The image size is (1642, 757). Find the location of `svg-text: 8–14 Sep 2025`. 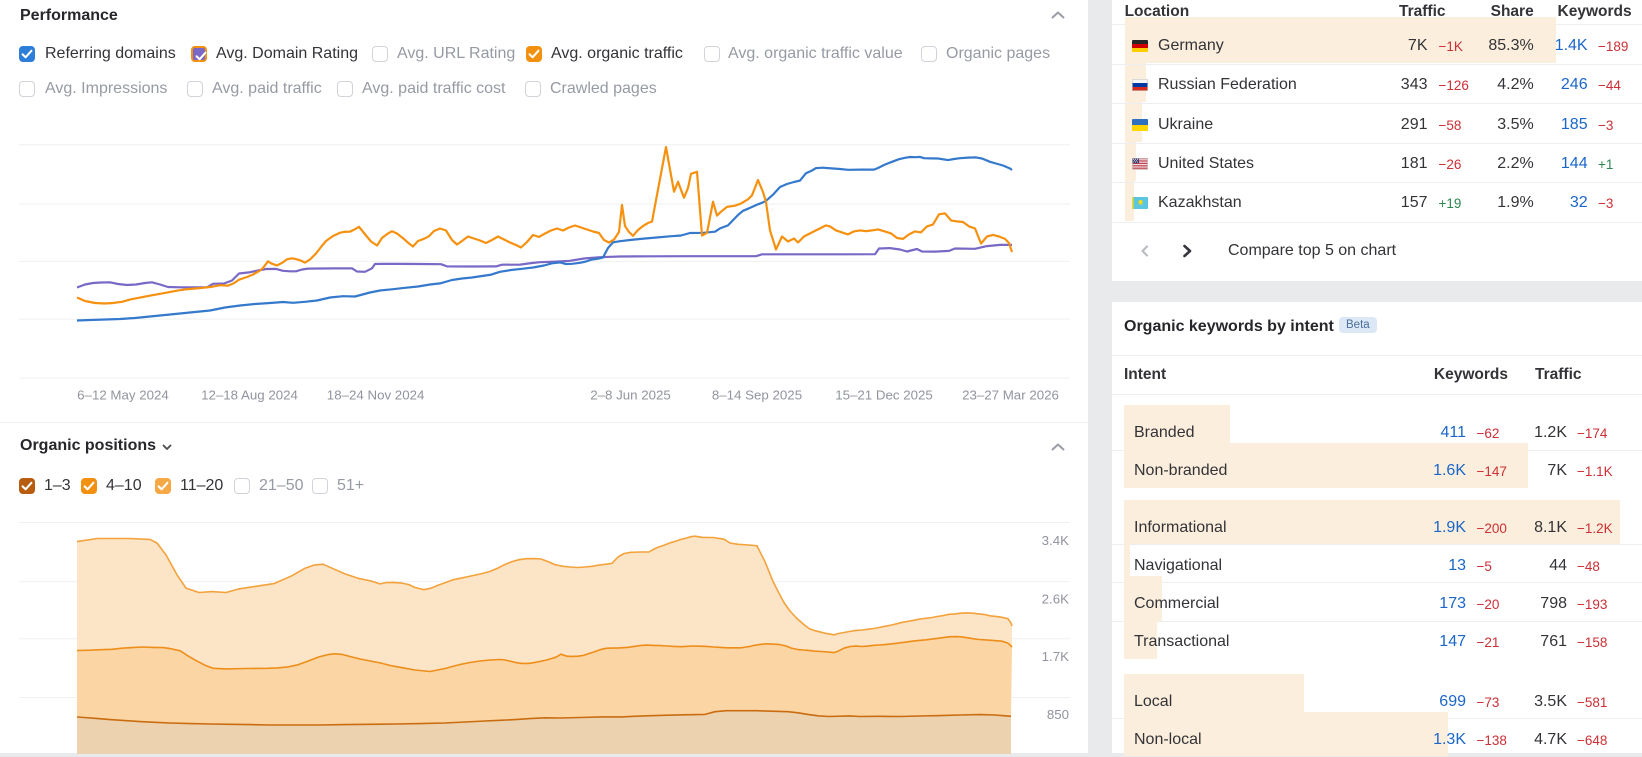

svg-text: 8–14 Sep 2025 is located at coordinates (757, 395).